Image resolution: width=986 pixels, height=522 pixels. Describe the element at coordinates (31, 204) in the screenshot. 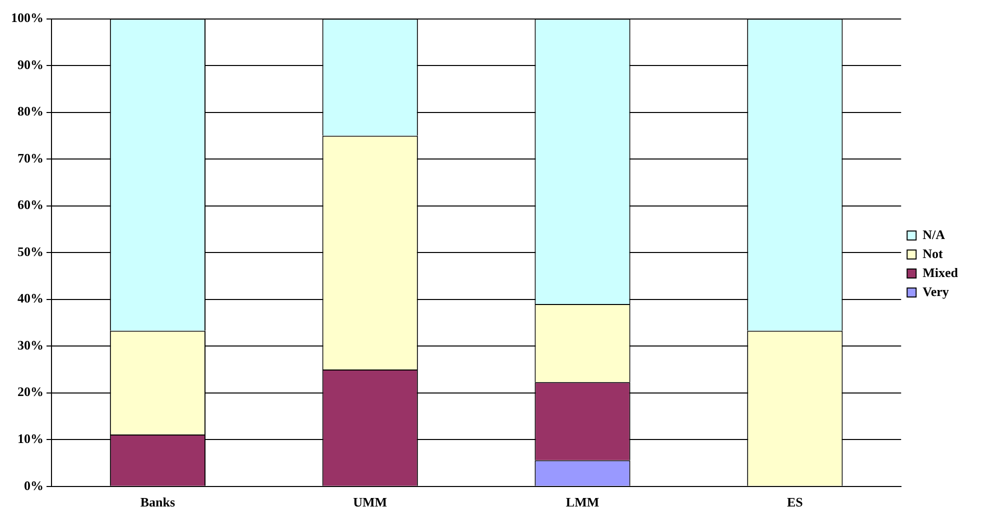

I see `y-tick-label: 60%` at that location.